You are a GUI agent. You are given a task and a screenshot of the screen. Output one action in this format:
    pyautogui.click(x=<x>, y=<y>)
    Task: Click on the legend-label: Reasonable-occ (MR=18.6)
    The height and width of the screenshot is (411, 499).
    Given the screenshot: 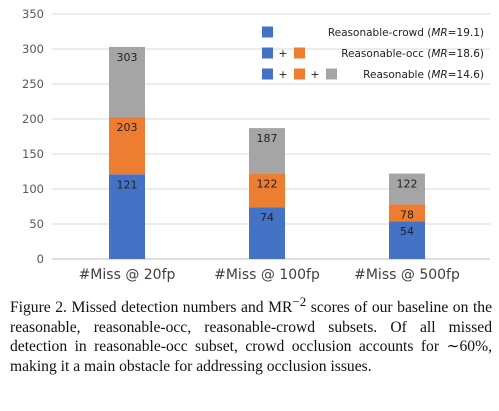 What is the action you would take?
    pyautogui.click(x=412, y=54)
    